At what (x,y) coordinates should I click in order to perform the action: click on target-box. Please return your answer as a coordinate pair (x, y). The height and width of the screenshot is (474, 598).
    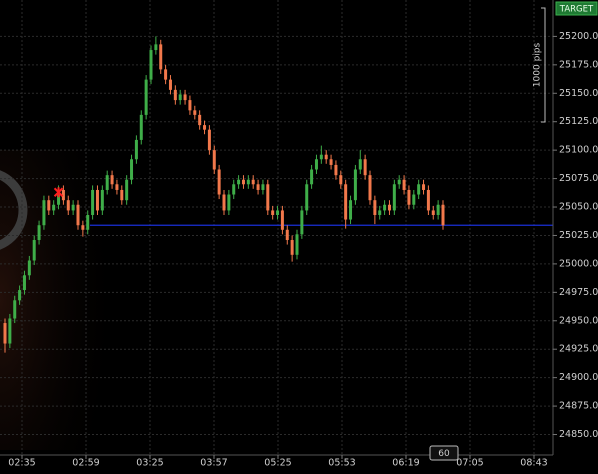
    Looking at the image, I should click on (576, 8).